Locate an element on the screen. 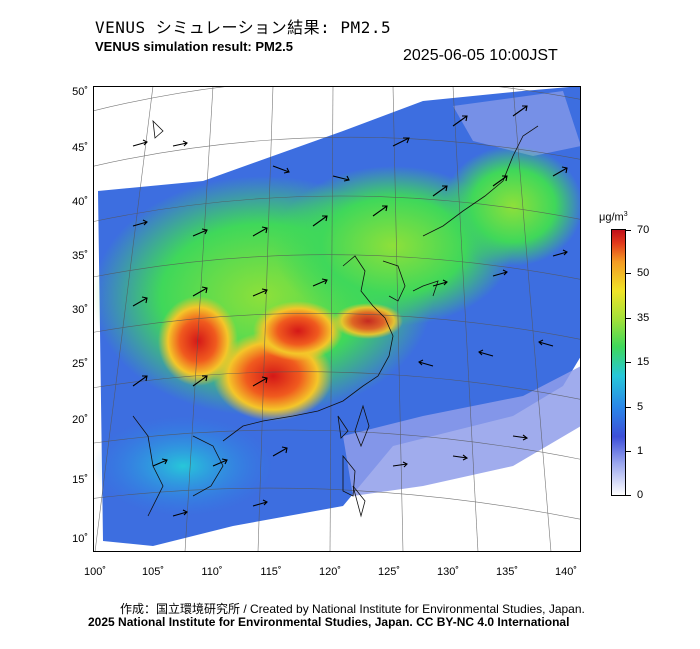 This screenshot has width=700, height=649. lon-label: 125˚ is located at coordinates (389, 572).